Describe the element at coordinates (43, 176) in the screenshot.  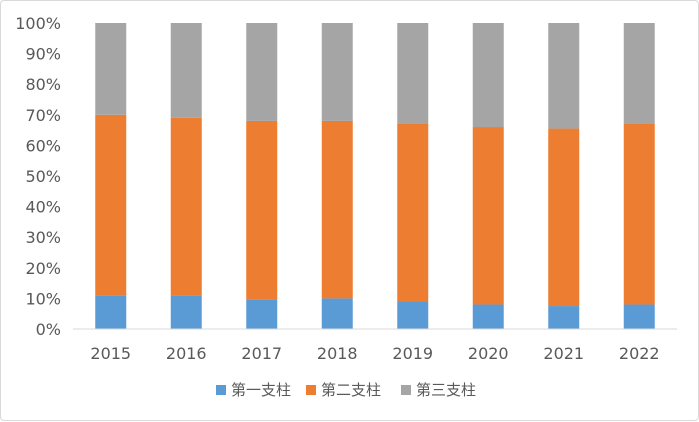
I see `y-tick-label: 50%` at that location.